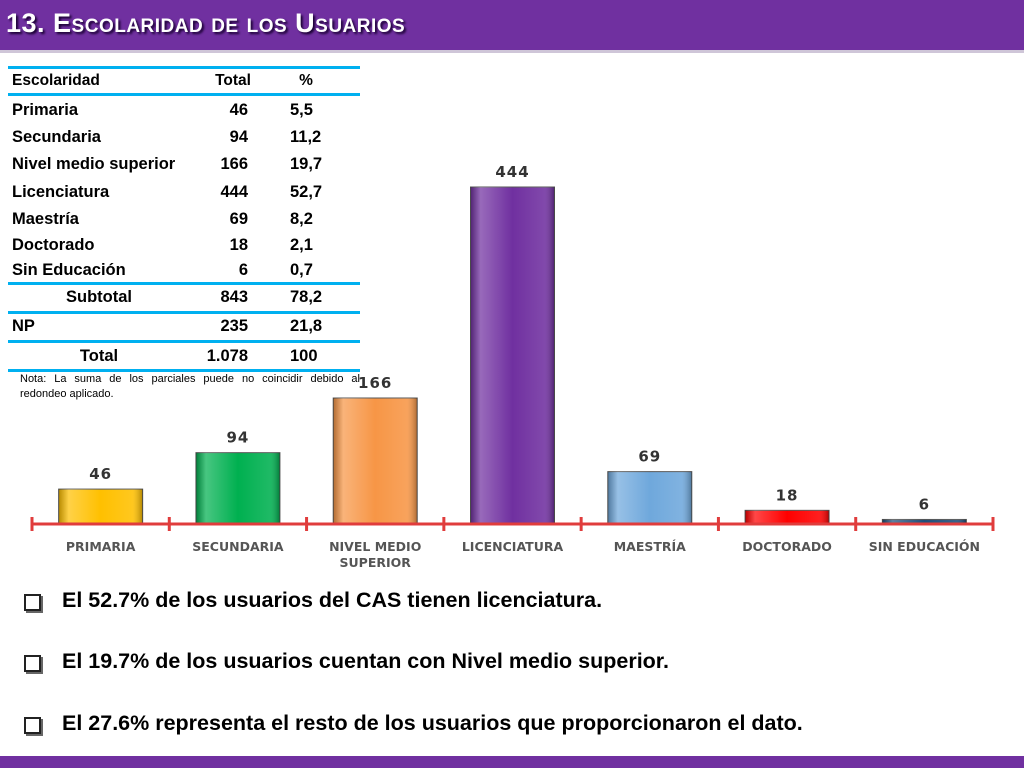 The height and width of the screenshot is (768, 1024). What do you see at coordinates (306, 80) in the screenshot?
I see `header-pct: %` at bounding box center [306, 80].